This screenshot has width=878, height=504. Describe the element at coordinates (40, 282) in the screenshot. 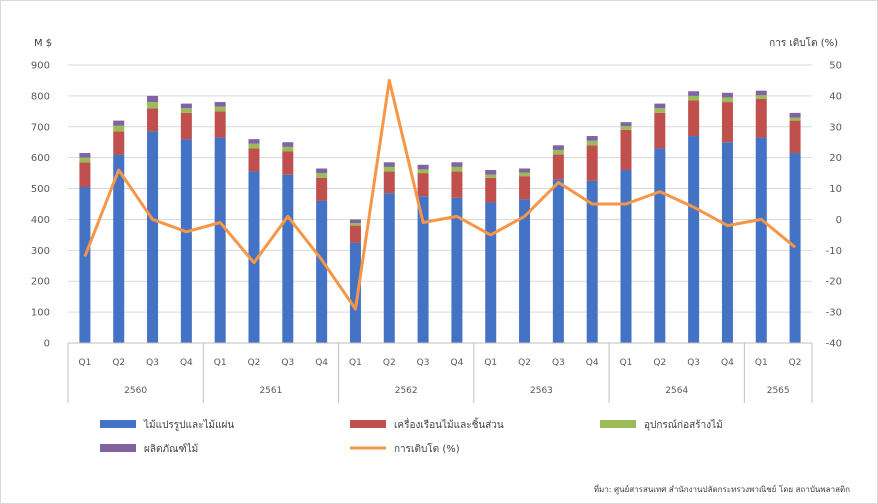

I see `y-left-tick-label: 200` at that location.